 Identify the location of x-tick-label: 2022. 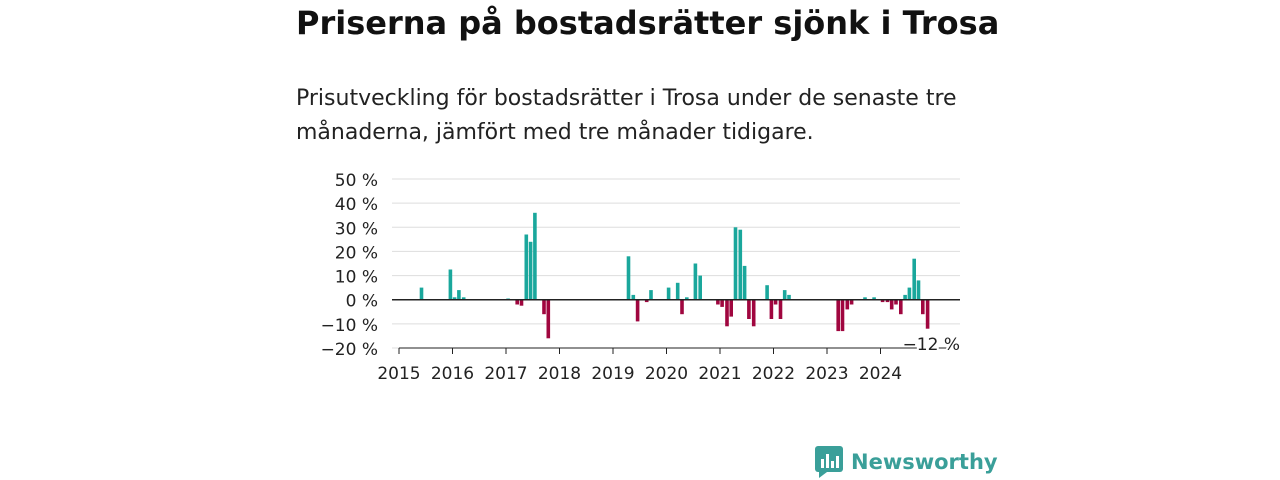
(773, 374).